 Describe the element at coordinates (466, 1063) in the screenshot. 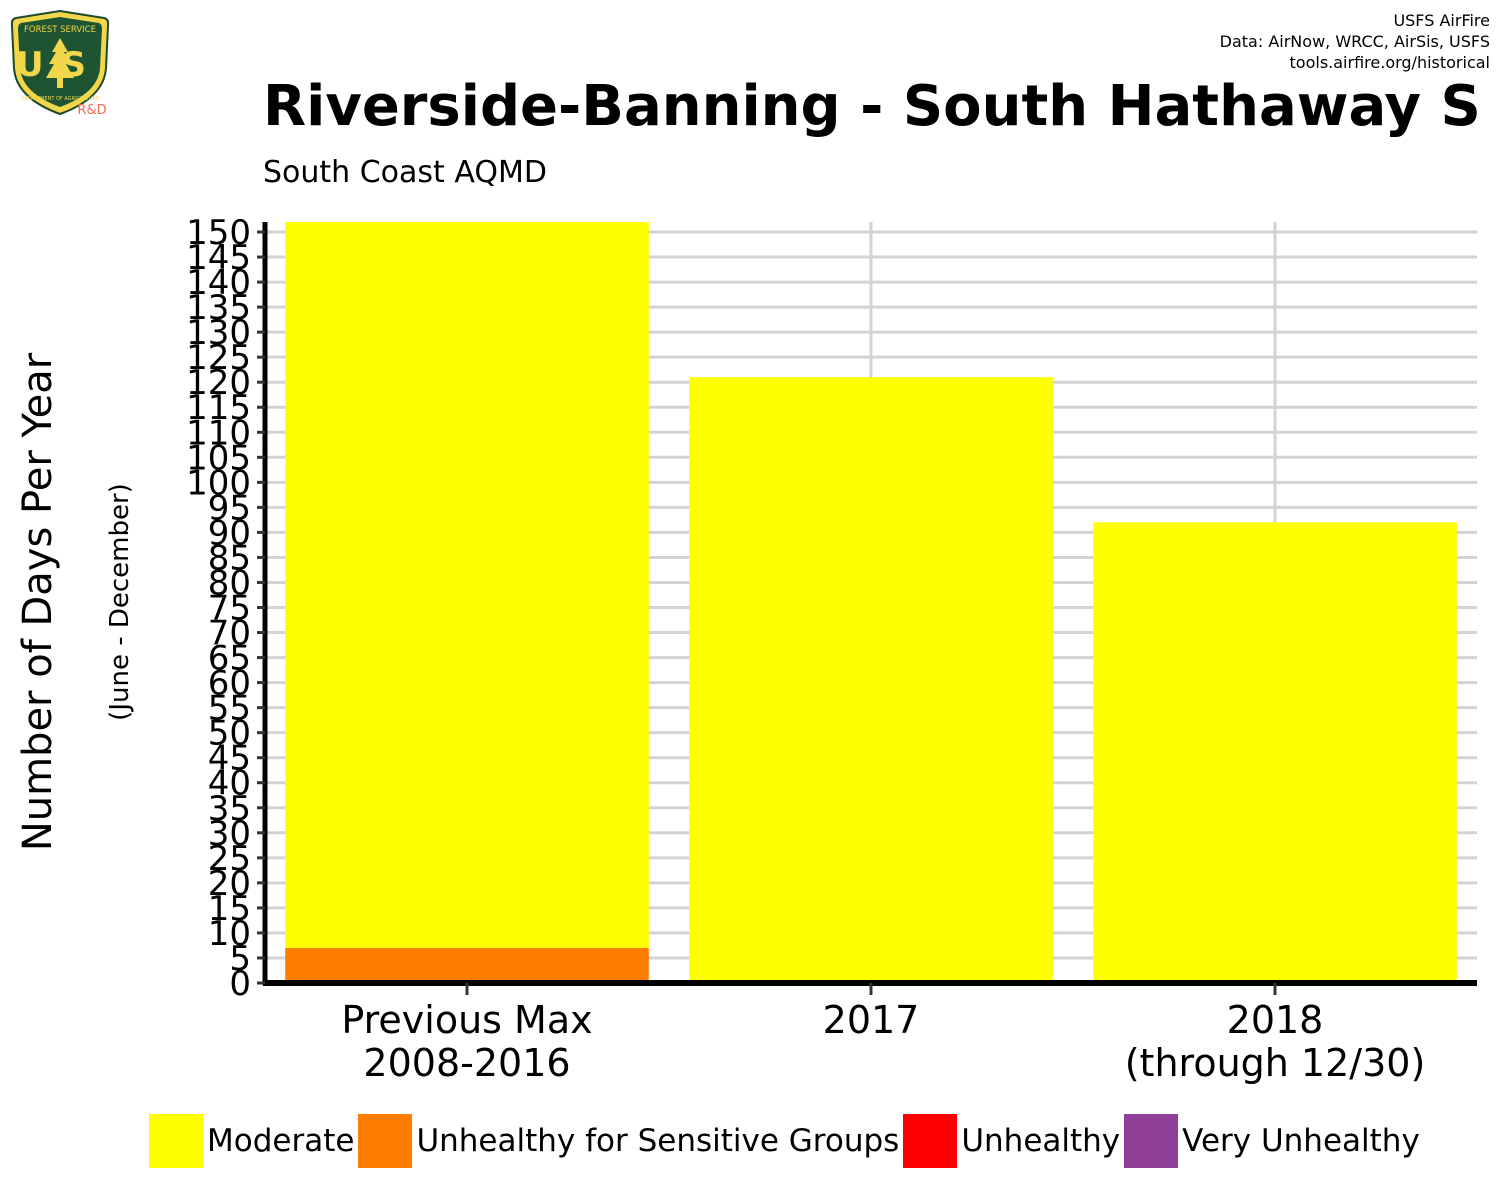

I see `x-tick-label: 2008-2016` at that location.